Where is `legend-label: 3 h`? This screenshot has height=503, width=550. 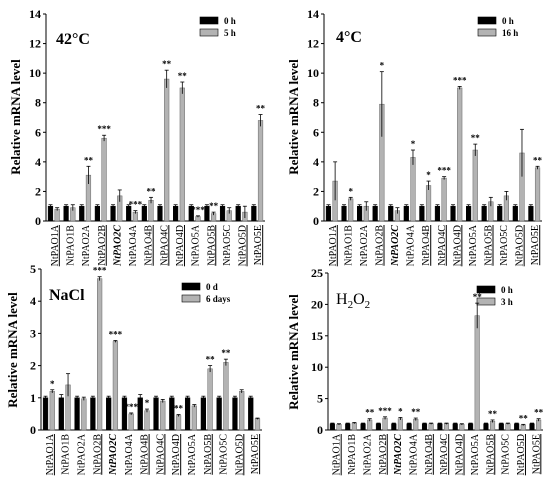
legend-label: 3 h is located at coordinates (507, 302).